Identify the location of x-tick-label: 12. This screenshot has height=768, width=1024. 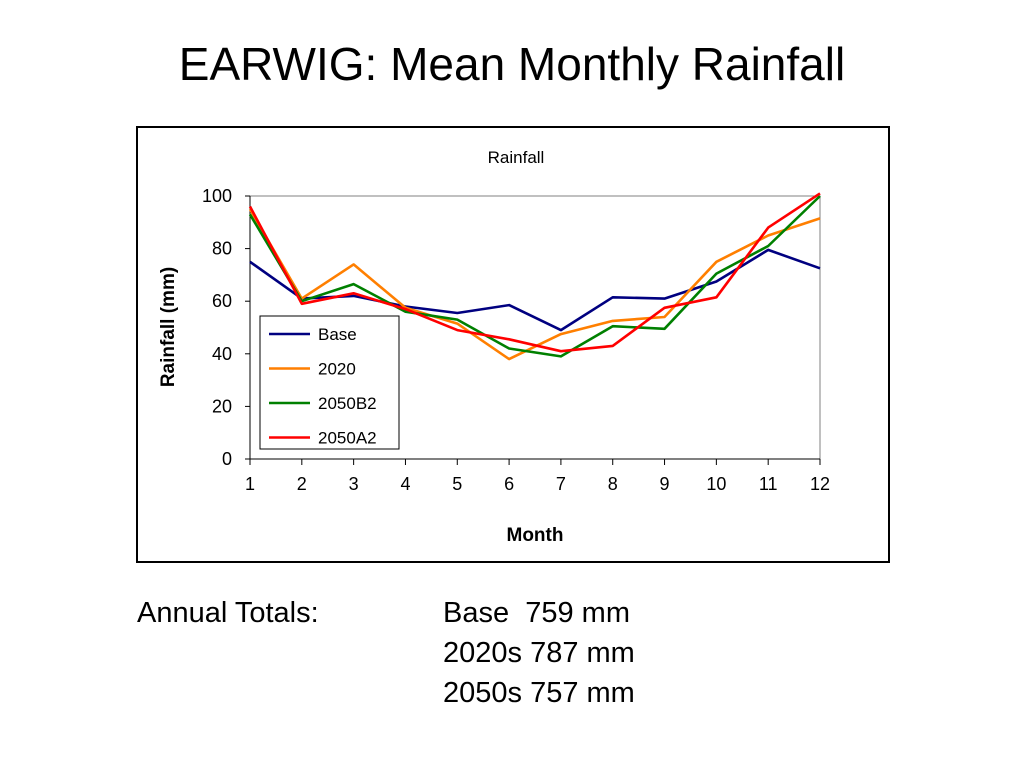
(820, 484).